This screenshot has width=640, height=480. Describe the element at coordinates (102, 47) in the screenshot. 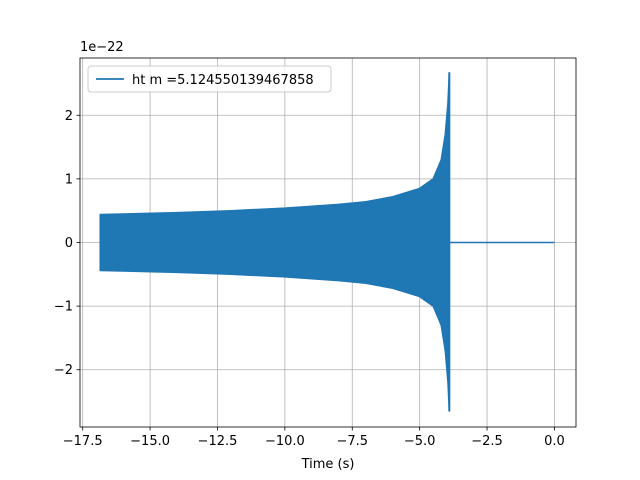

I see `y-offset-label: 1e−22` at that location.